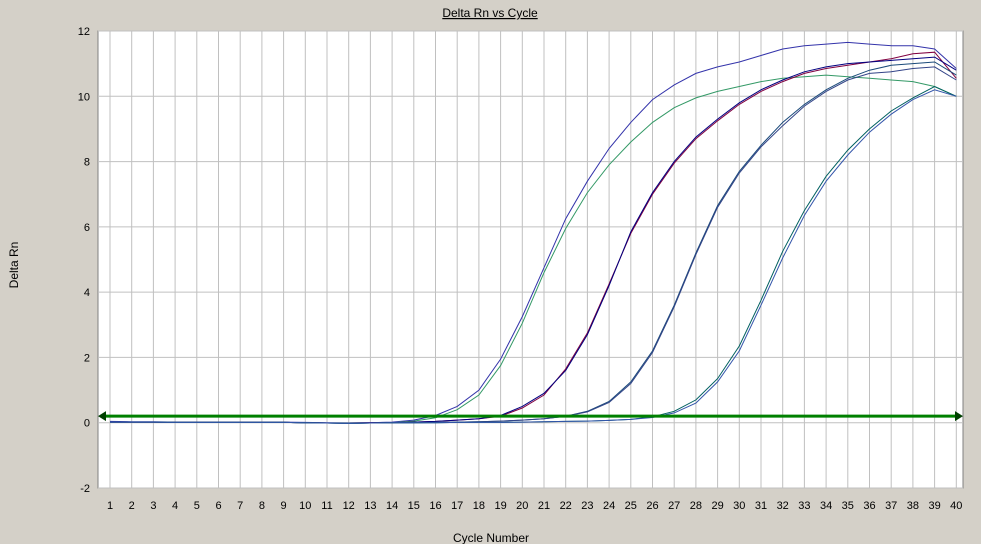 Image resolution: width=981 pixels, height=544 pixels. I want to click on x-tick-label: 13, so click(370, 506).